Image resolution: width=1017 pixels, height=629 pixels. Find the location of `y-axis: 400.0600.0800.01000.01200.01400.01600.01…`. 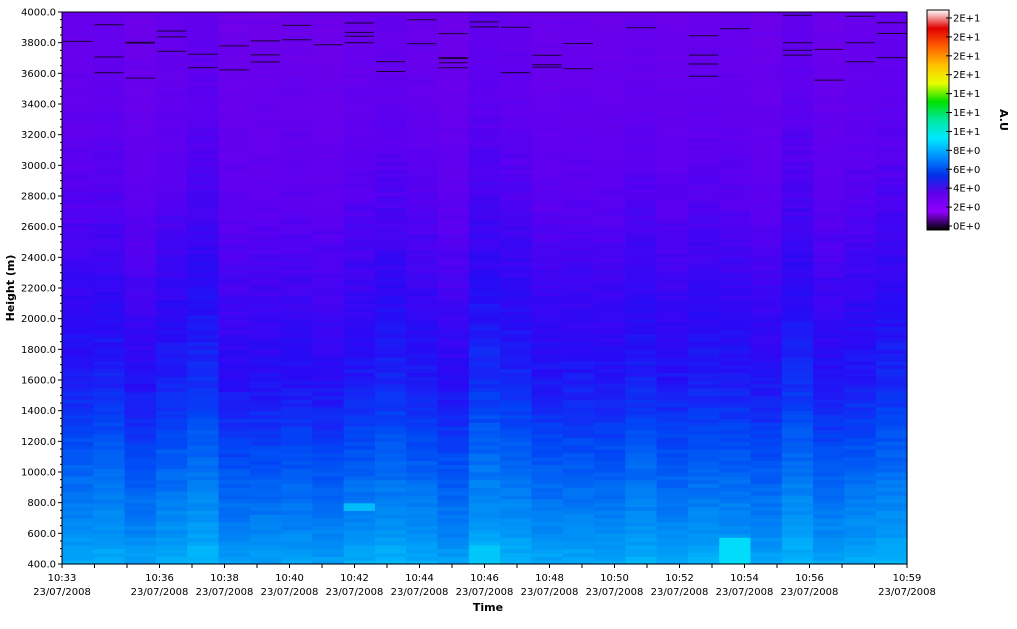

y-axis: 400.0600.0800.01000.01200.01400.01600.01… is located at coordinates (41, 289).